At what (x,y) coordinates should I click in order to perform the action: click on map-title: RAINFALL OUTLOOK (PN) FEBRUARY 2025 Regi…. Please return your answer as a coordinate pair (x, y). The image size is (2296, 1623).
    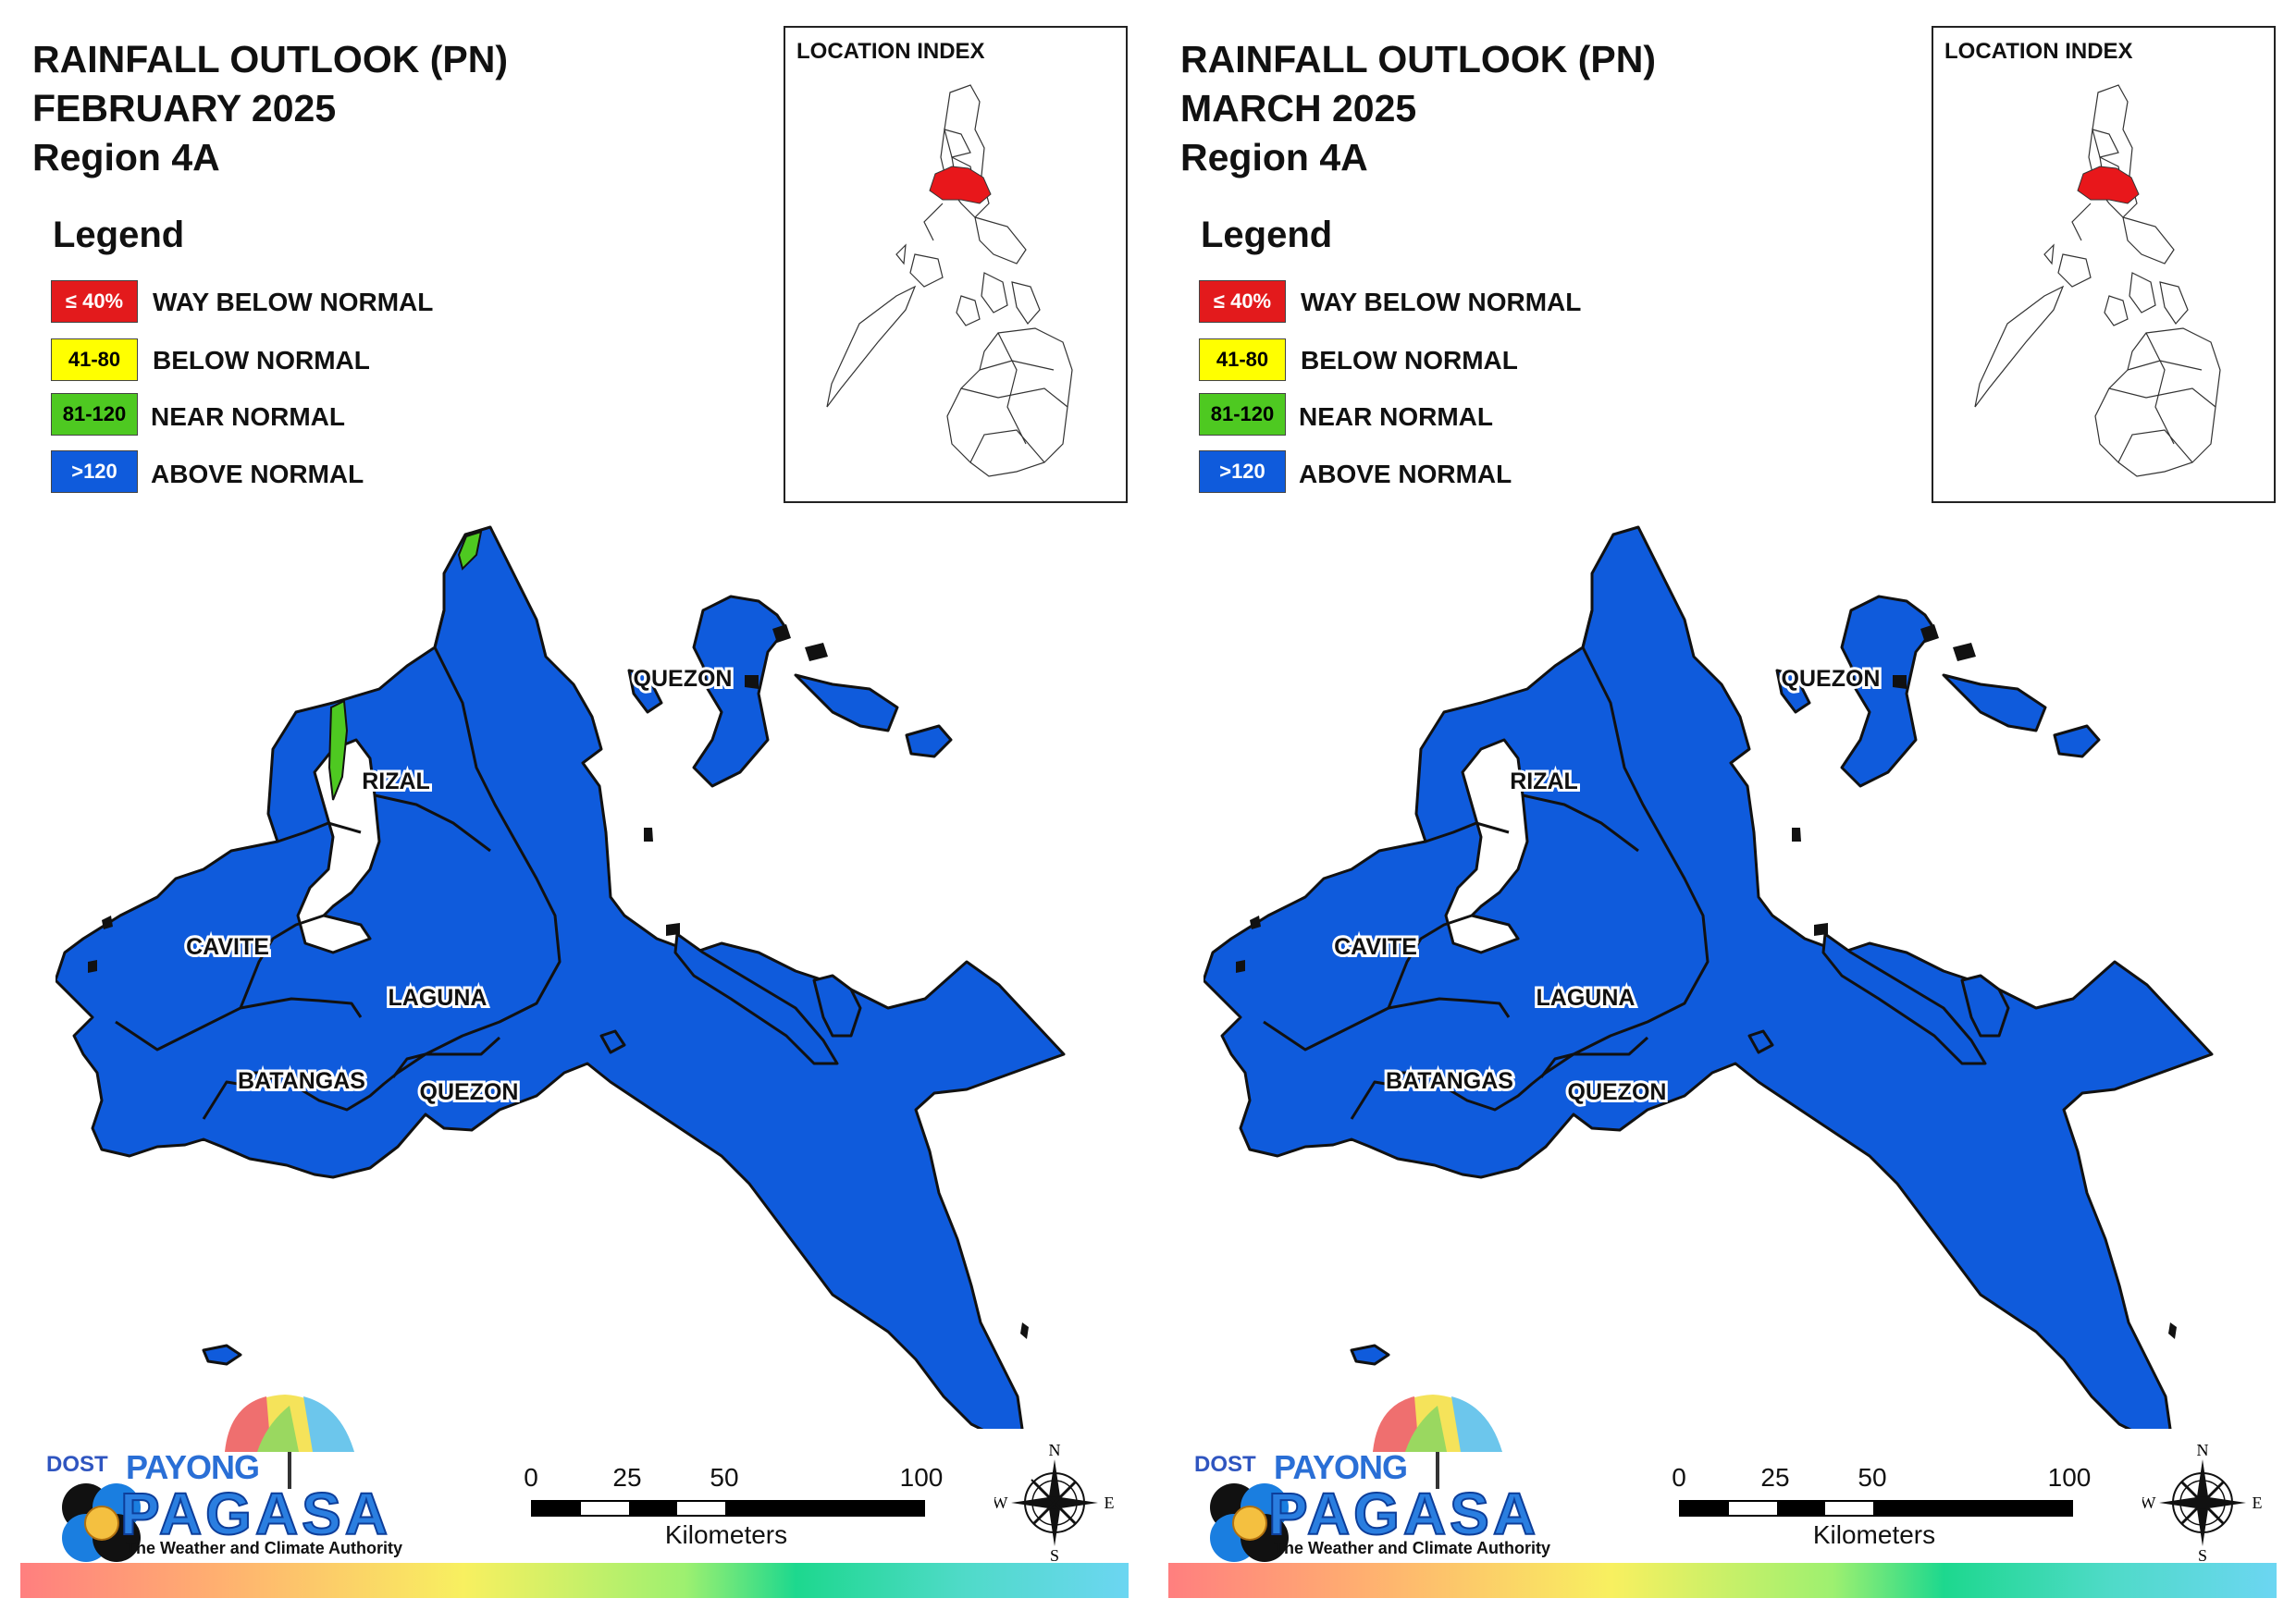
    Looking at the image, I should click on (270, 108).